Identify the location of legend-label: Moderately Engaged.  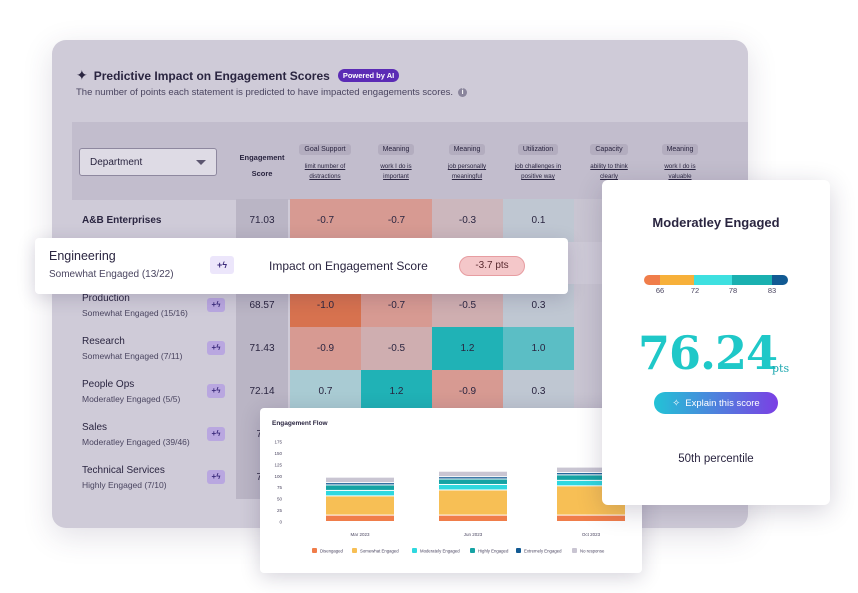
(440, 551).